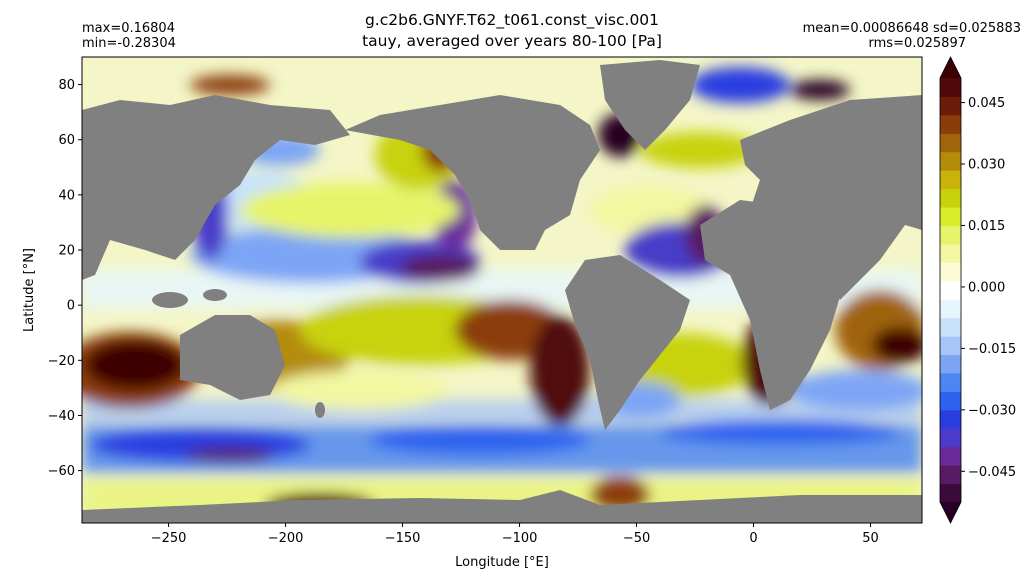 The image size is (1024, 576). I want to click on colorbar-tick-label: 0.030, so click(986, 165).